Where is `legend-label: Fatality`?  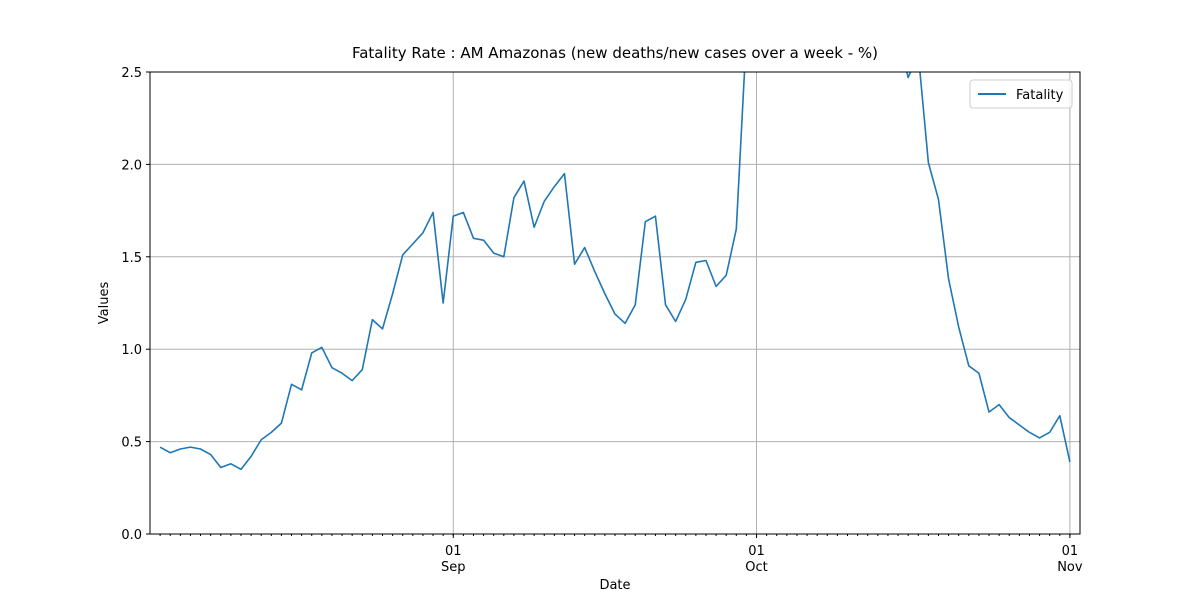
legend-label: Fatality is located at coordinates (1040, 95).